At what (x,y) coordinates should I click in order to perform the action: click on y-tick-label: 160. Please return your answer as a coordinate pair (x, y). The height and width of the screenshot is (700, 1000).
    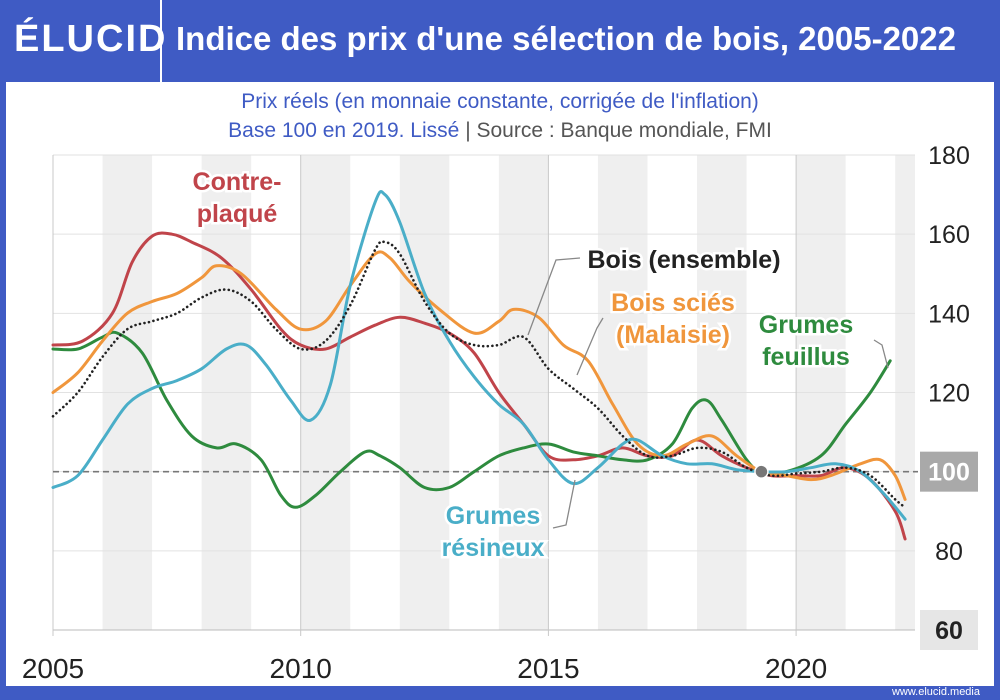
    Looking at the image, I should click on (949, 235).